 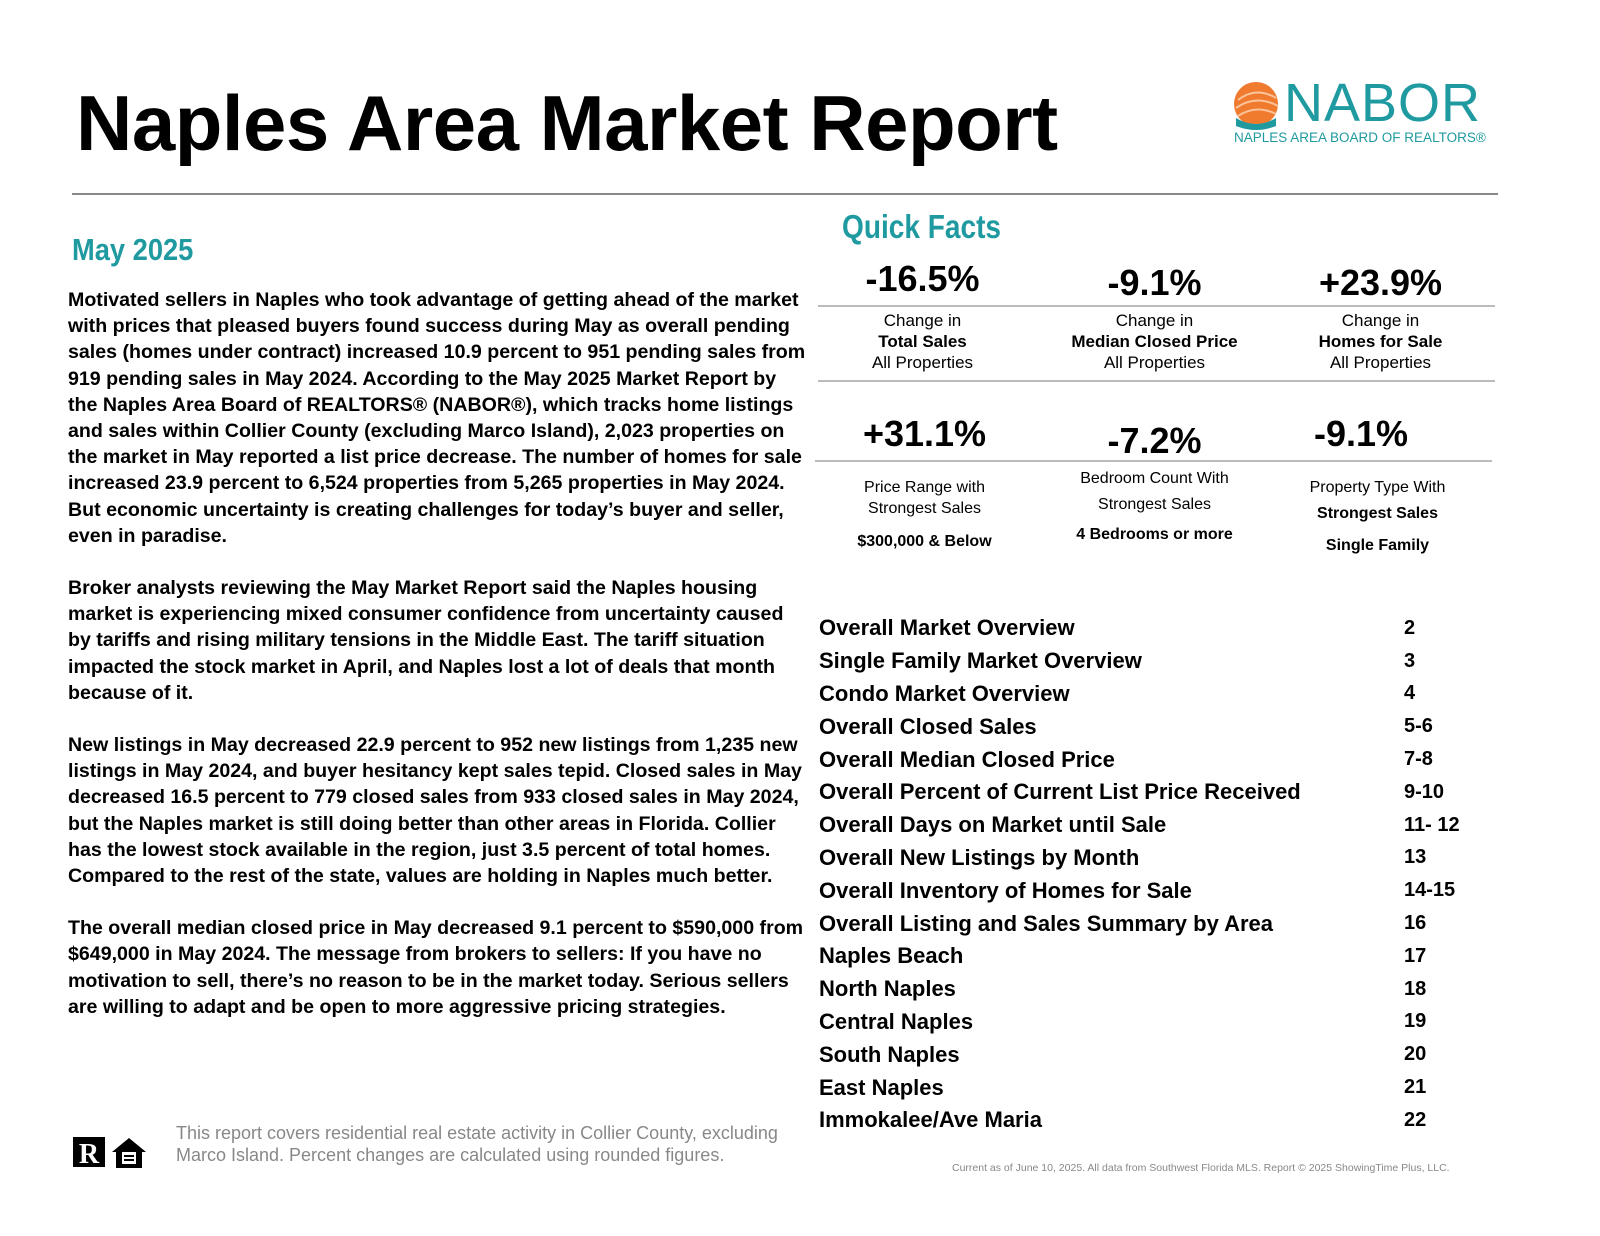 I want to click on toc-item: North Naples 18, so click(x=1149, y=989).